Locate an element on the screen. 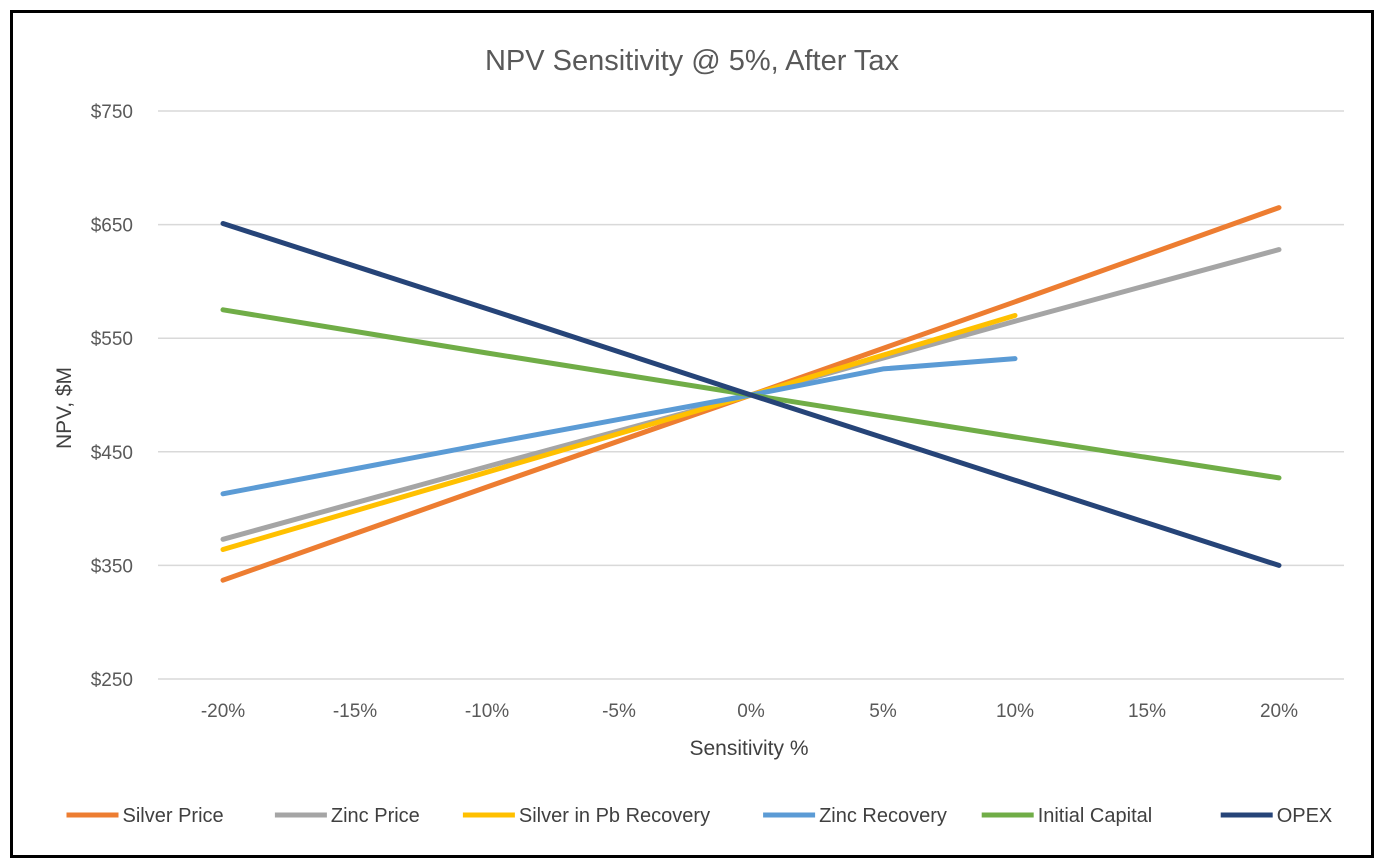 This screenshot has height=868, width=1390. x-tick-label: -10% is located at coordinates (487, 711).